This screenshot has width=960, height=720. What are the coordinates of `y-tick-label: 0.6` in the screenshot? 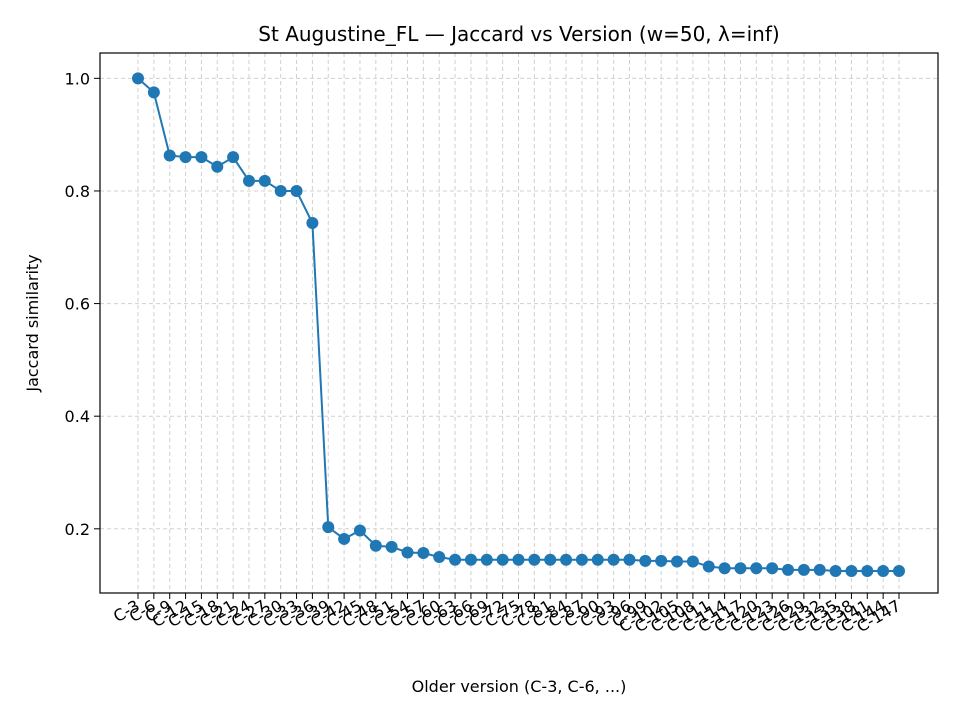 It's located at (77, 304).